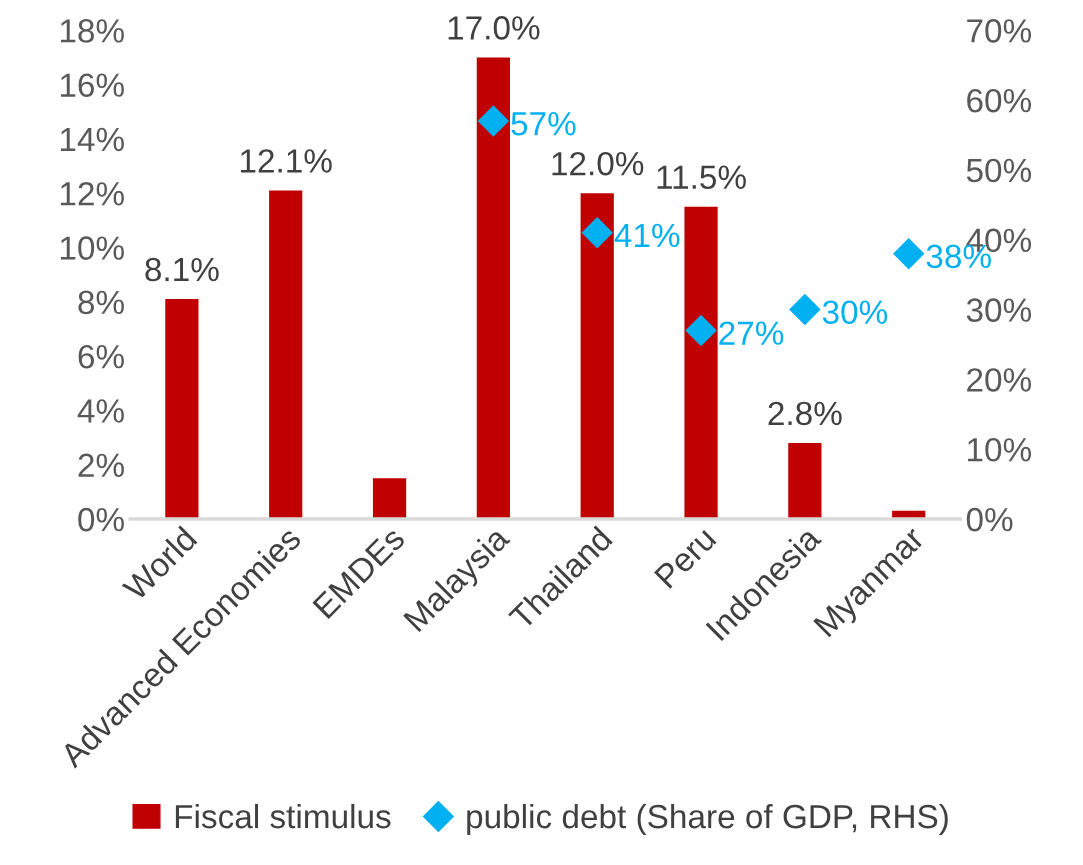 This screenshot has width=1083, height=865. What do you see at coordinates (751, 333) in the screenshot?
I see `data-label: 27%` at bounding box center [751, 333].